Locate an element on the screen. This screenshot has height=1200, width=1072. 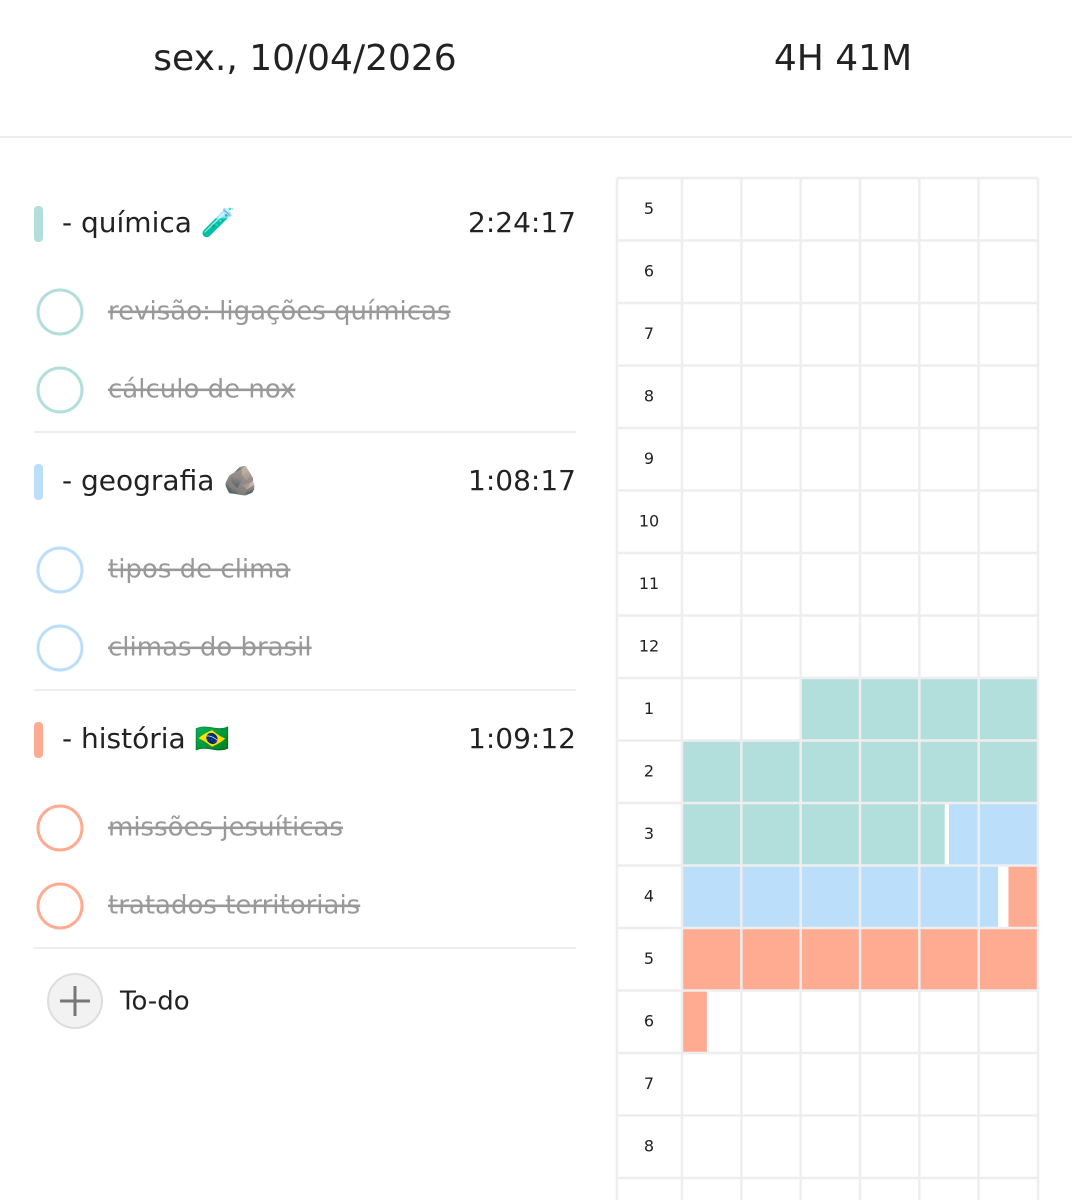
hour-label: 11 is located at coordinates (649, 583).